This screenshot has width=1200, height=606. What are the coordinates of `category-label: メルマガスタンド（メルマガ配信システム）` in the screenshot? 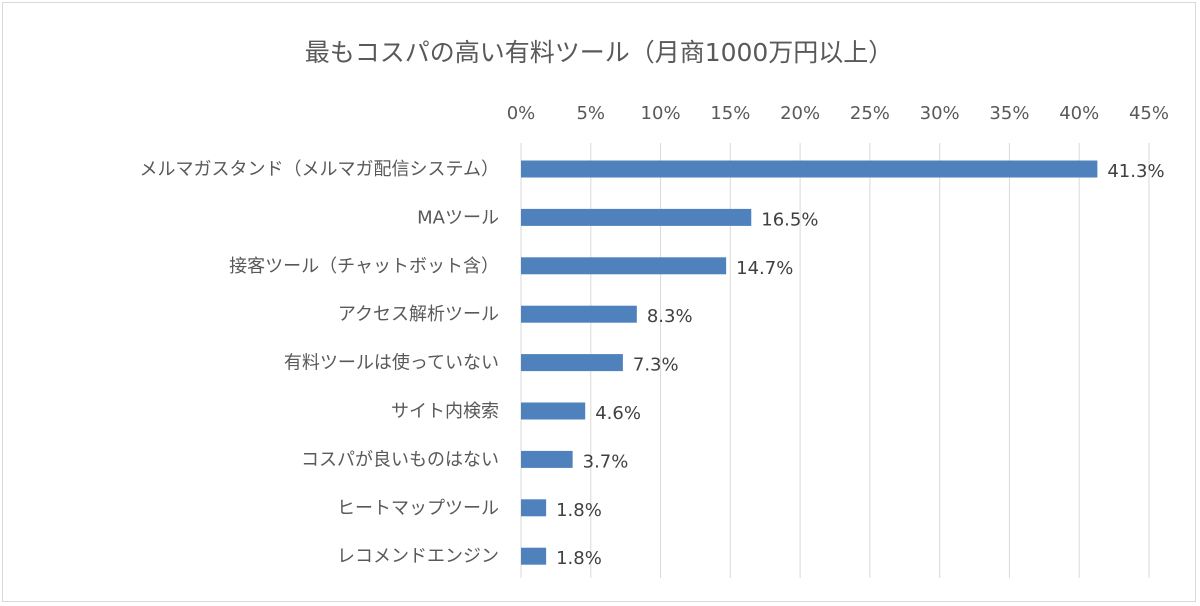 It's located at (319, 169).